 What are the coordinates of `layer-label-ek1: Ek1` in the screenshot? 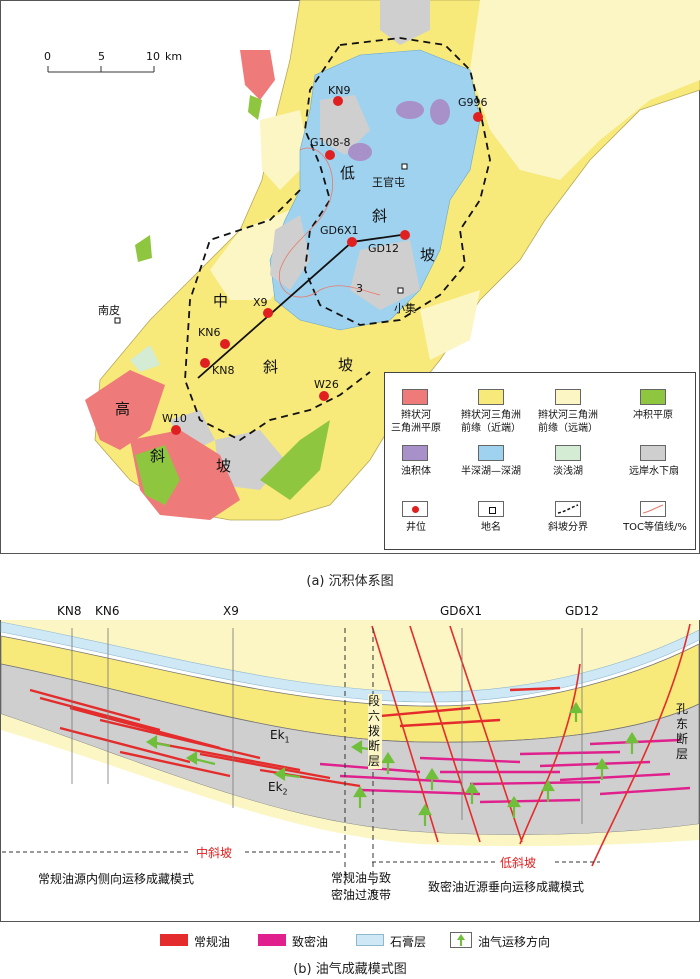 It's located at (280, 736).